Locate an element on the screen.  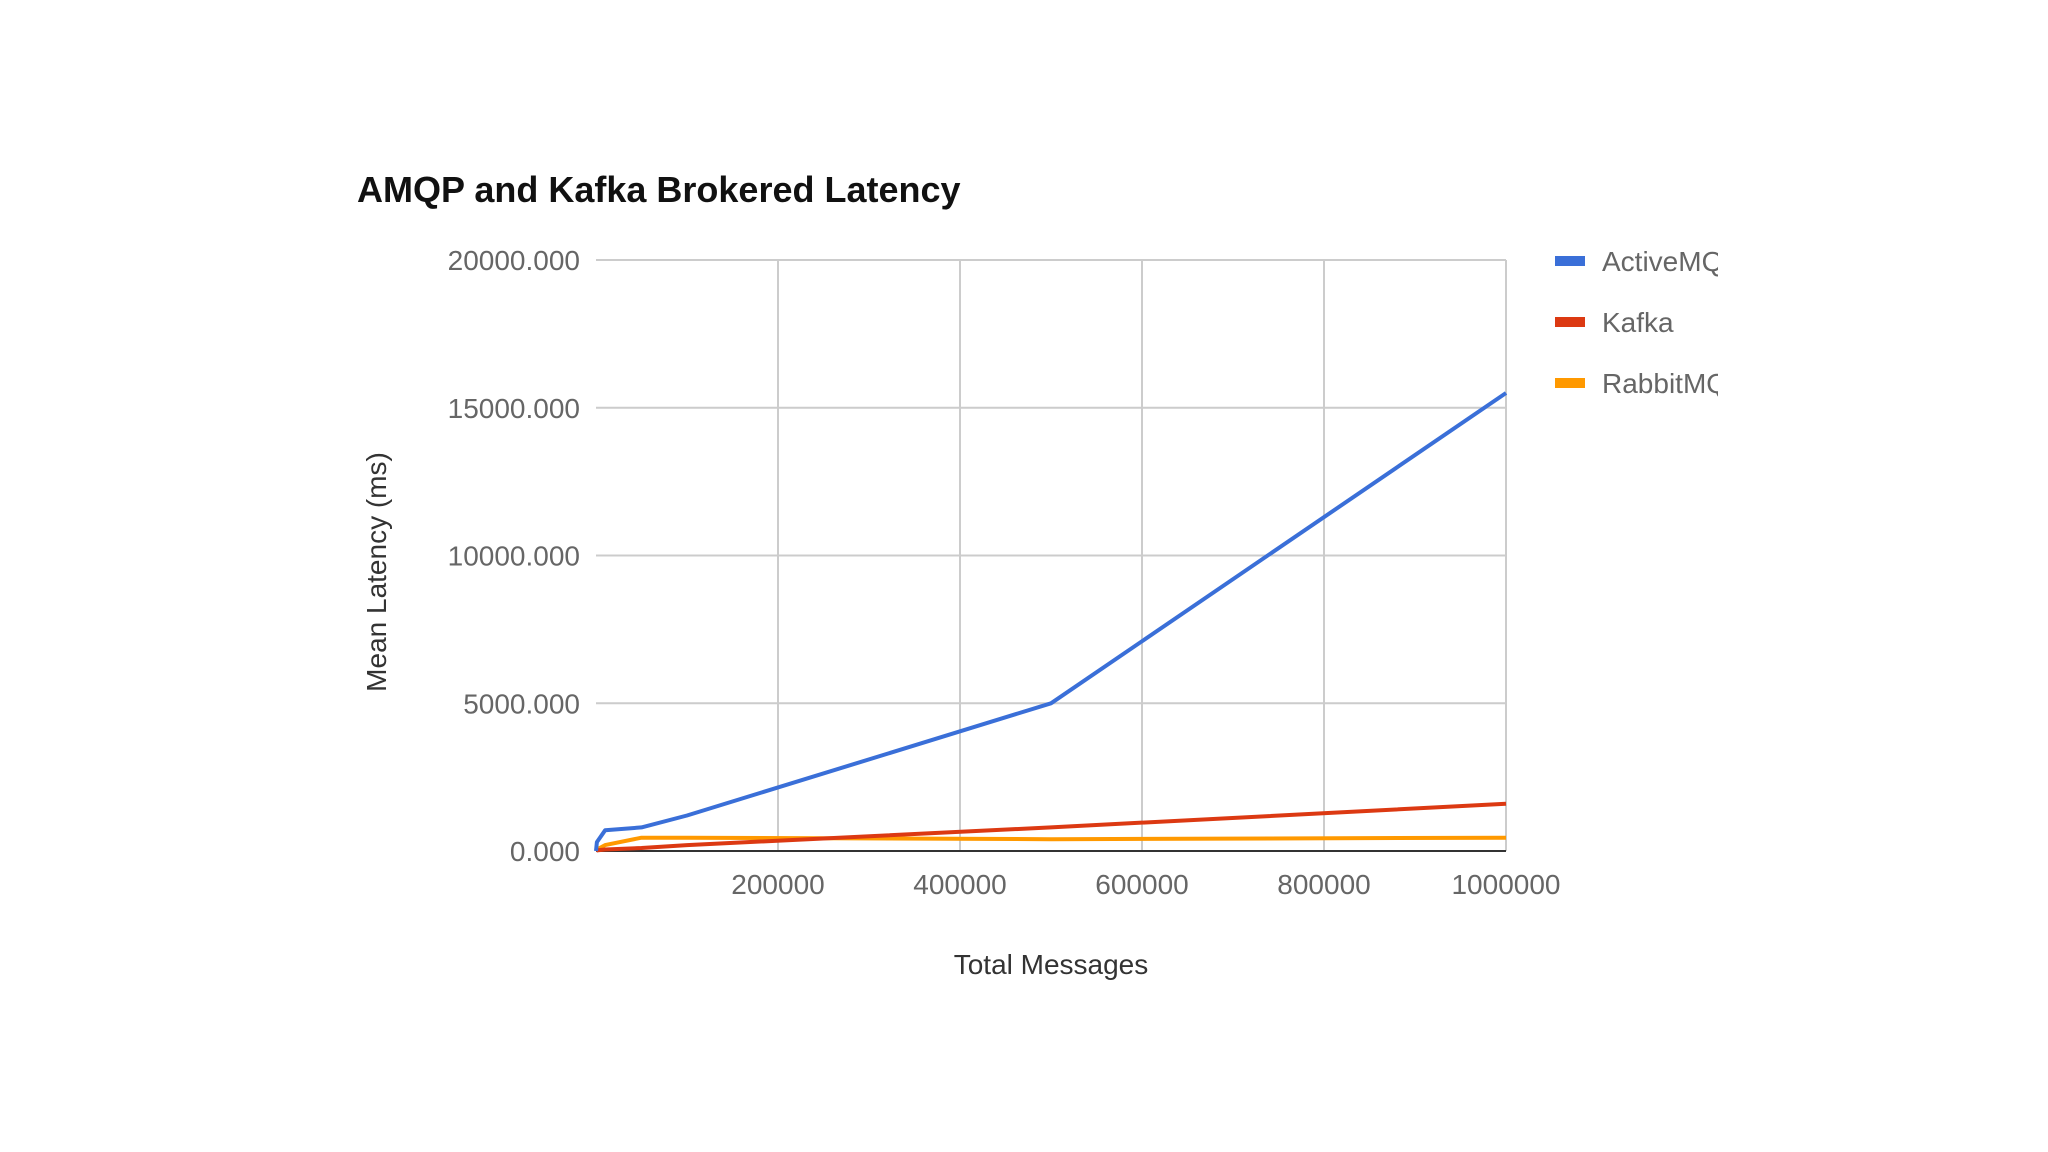
y-axis-title: Mean Latency (ms) is located at coordinates (376, 572).